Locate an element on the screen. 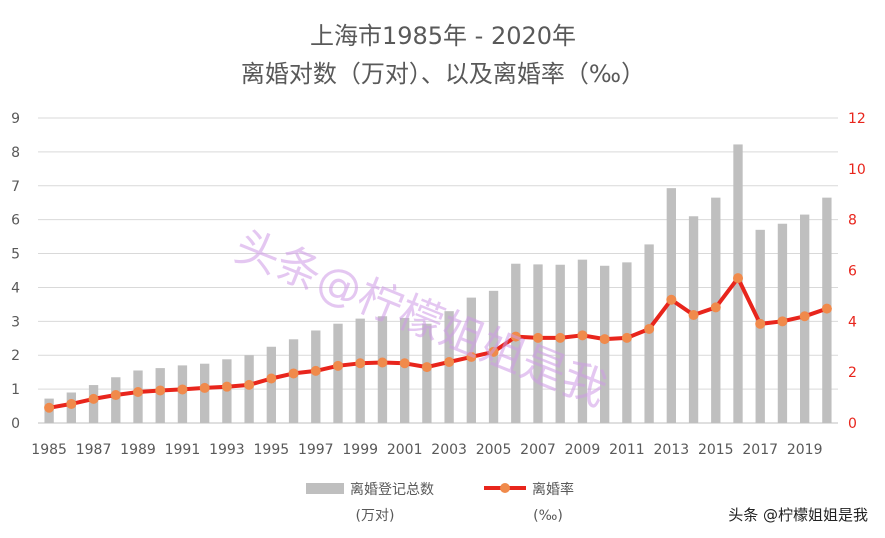  y-left-tick-label: 9 is located at coordinates (15, 119).